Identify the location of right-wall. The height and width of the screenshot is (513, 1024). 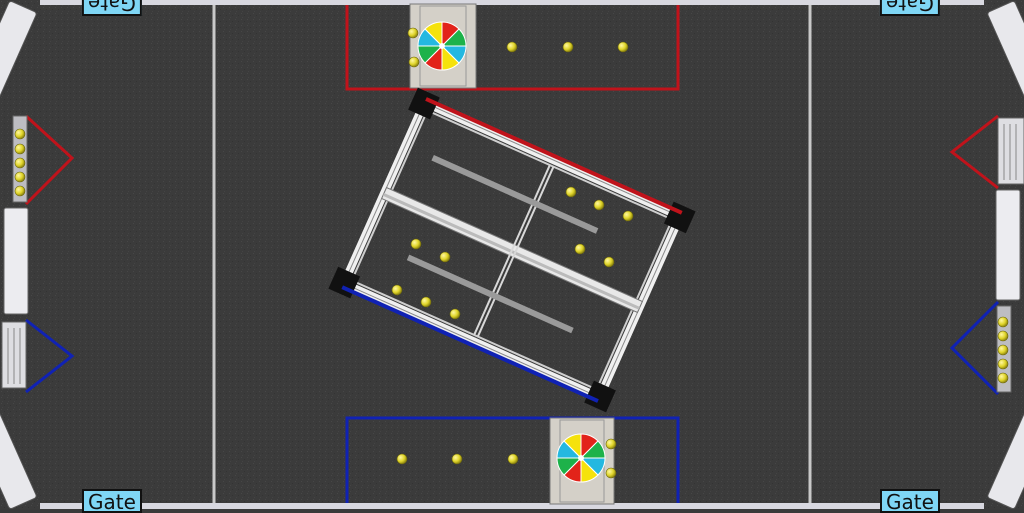
(1005, 254).